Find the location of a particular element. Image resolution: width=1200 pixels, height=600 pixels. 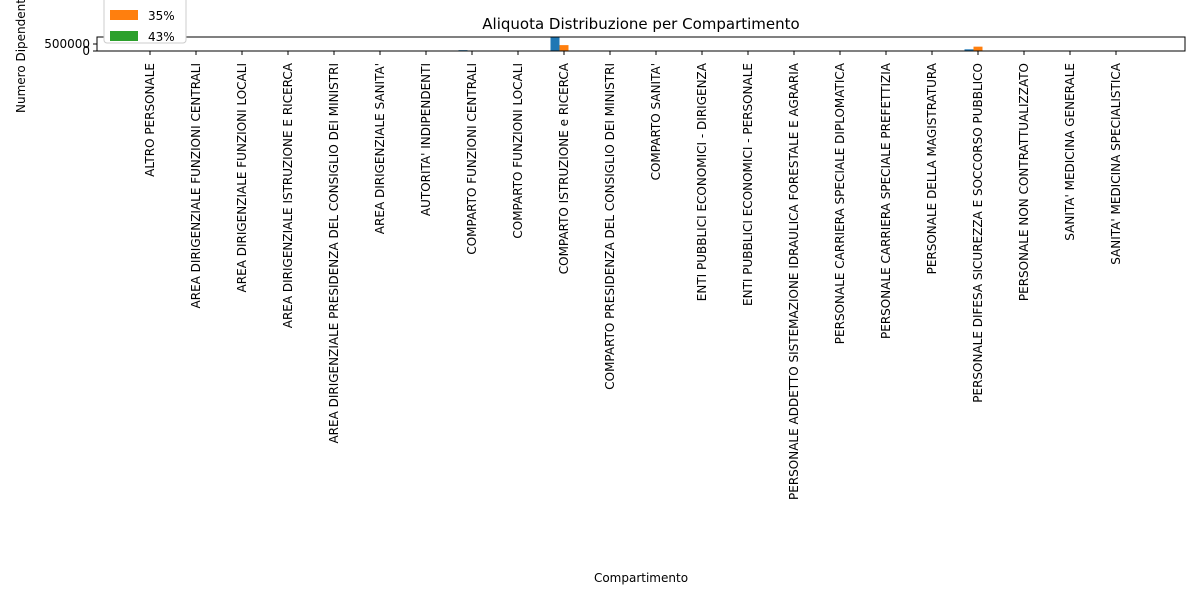

x-tick-label: COMPARTO ISTRUZIONE e RICERCA is located at coordinates (564, 168).